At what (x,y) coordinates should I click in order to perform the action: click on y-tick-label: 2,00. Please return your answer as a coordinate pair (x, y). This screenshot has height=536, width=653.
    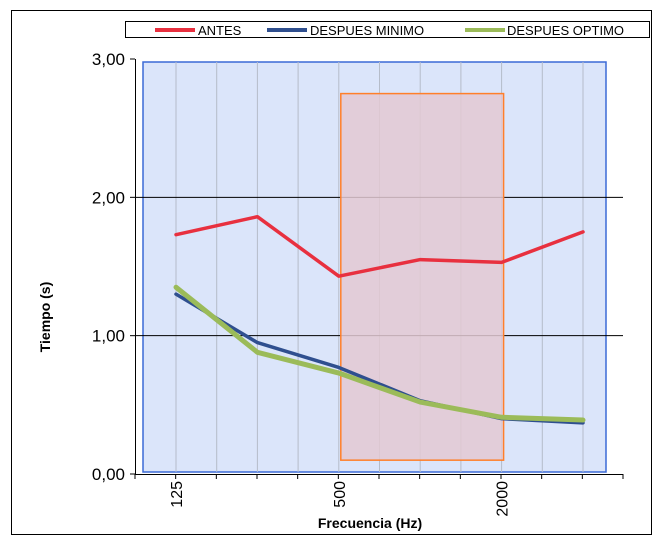
    Looking at the image, I should click on (108, 197).